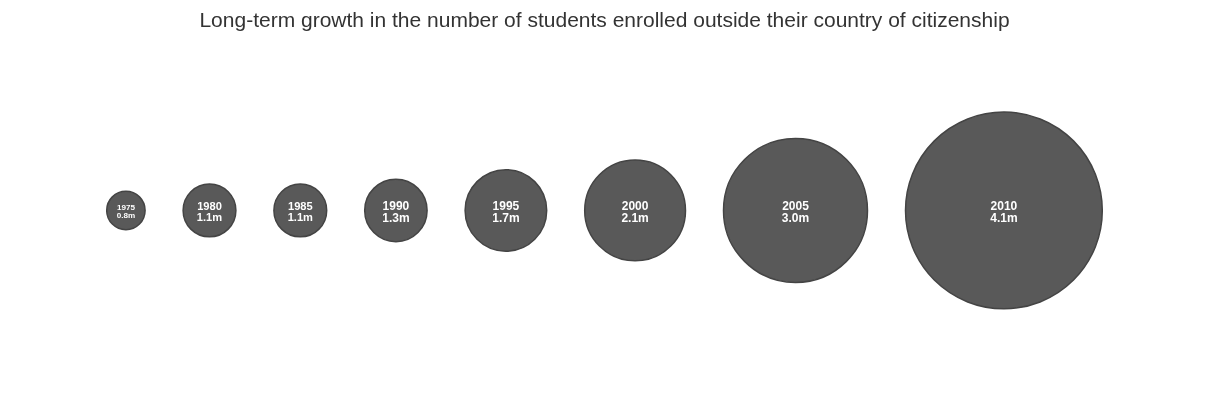 The height and width of the screenshot is (419, 1208). Describe the element at coordinates (506, 218) in the screenshot. I see `data-label: 1.7m` at that location.